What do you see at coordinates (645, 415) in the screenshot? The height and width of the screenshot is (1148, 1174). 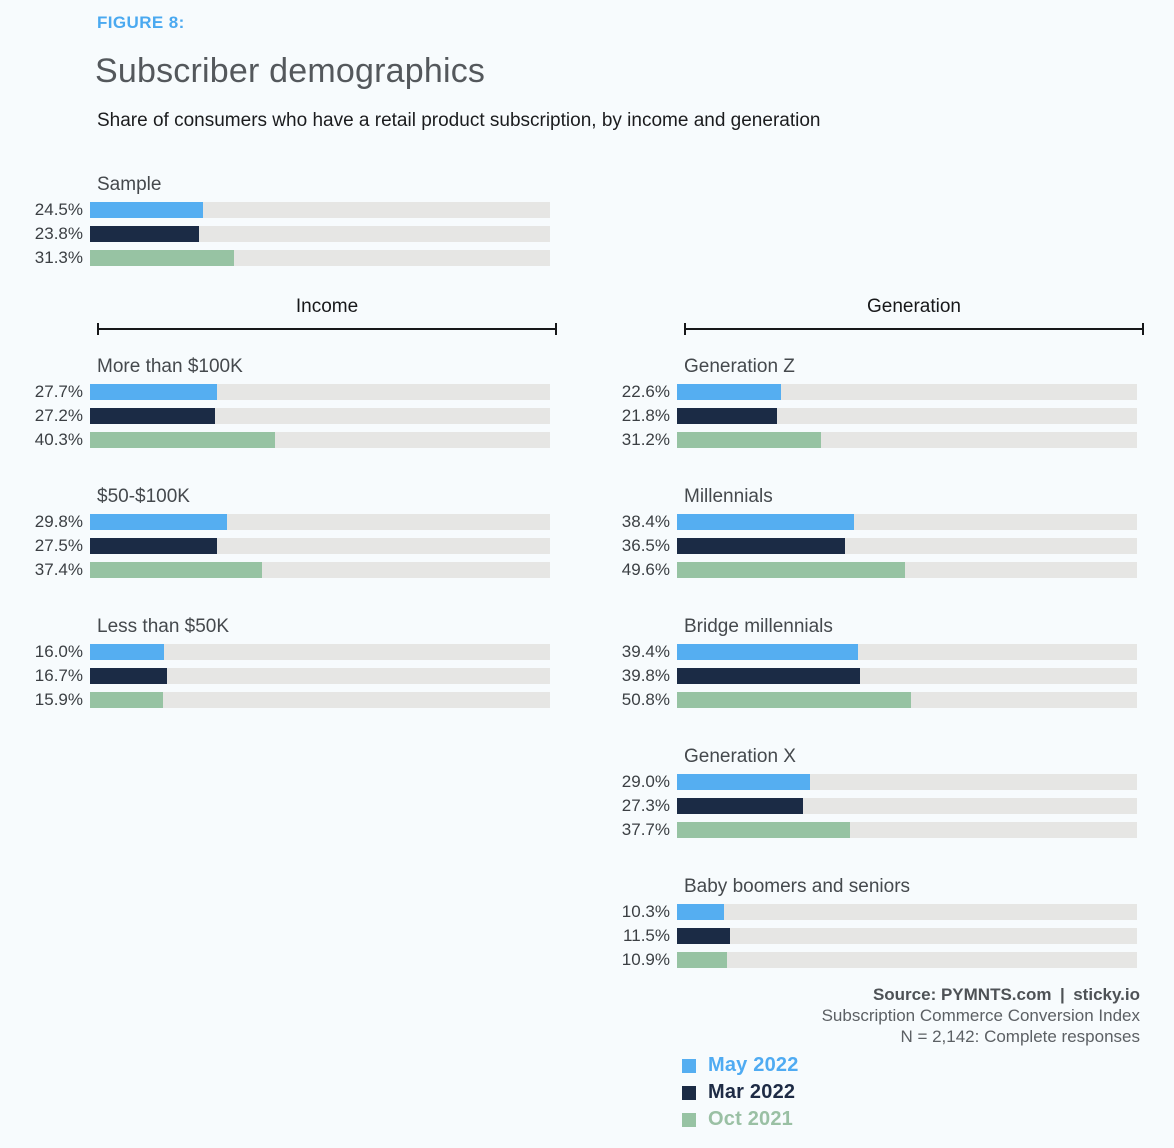 I see `bar-value-label: 21.8%` at bounding box center [645, 415].